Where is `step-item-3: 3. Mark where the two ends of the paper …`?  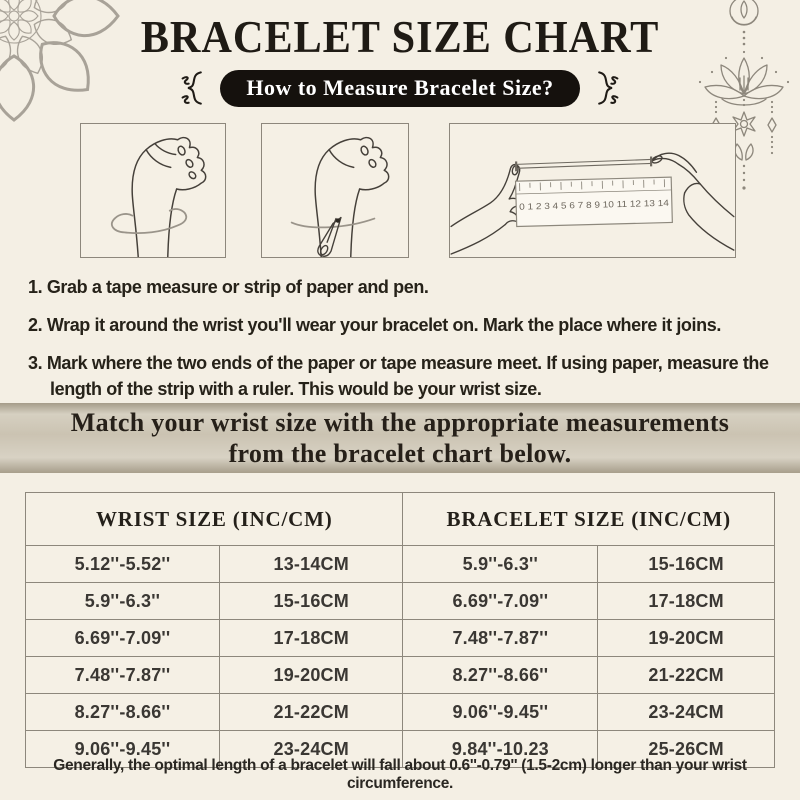
step-item-3: 3. Mark where the two ends of the paper … is located at coordinates (404, 376).